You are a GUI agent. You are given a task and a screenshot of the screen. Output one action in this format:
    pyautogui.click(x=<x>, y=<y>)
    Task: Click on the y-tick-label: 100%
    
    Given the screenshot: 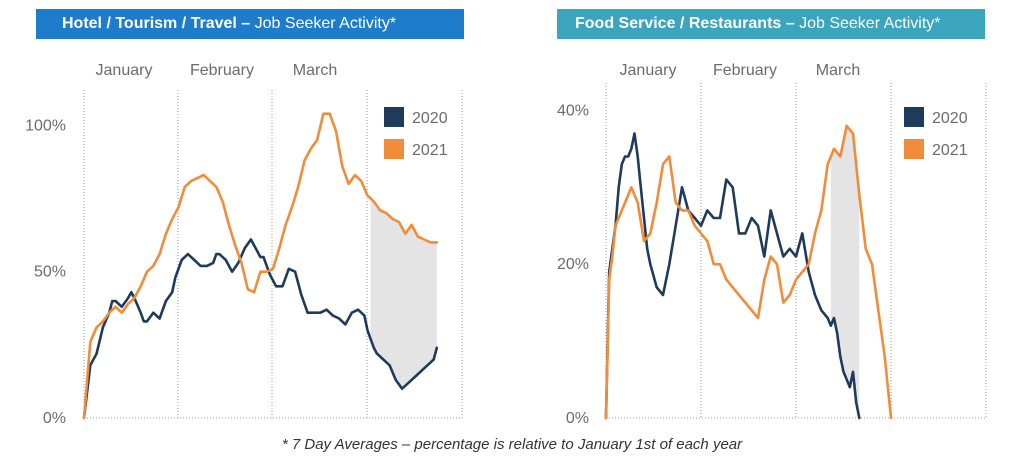 What is the action you would take?
    pyautogui.click(x=45, y=125)
    